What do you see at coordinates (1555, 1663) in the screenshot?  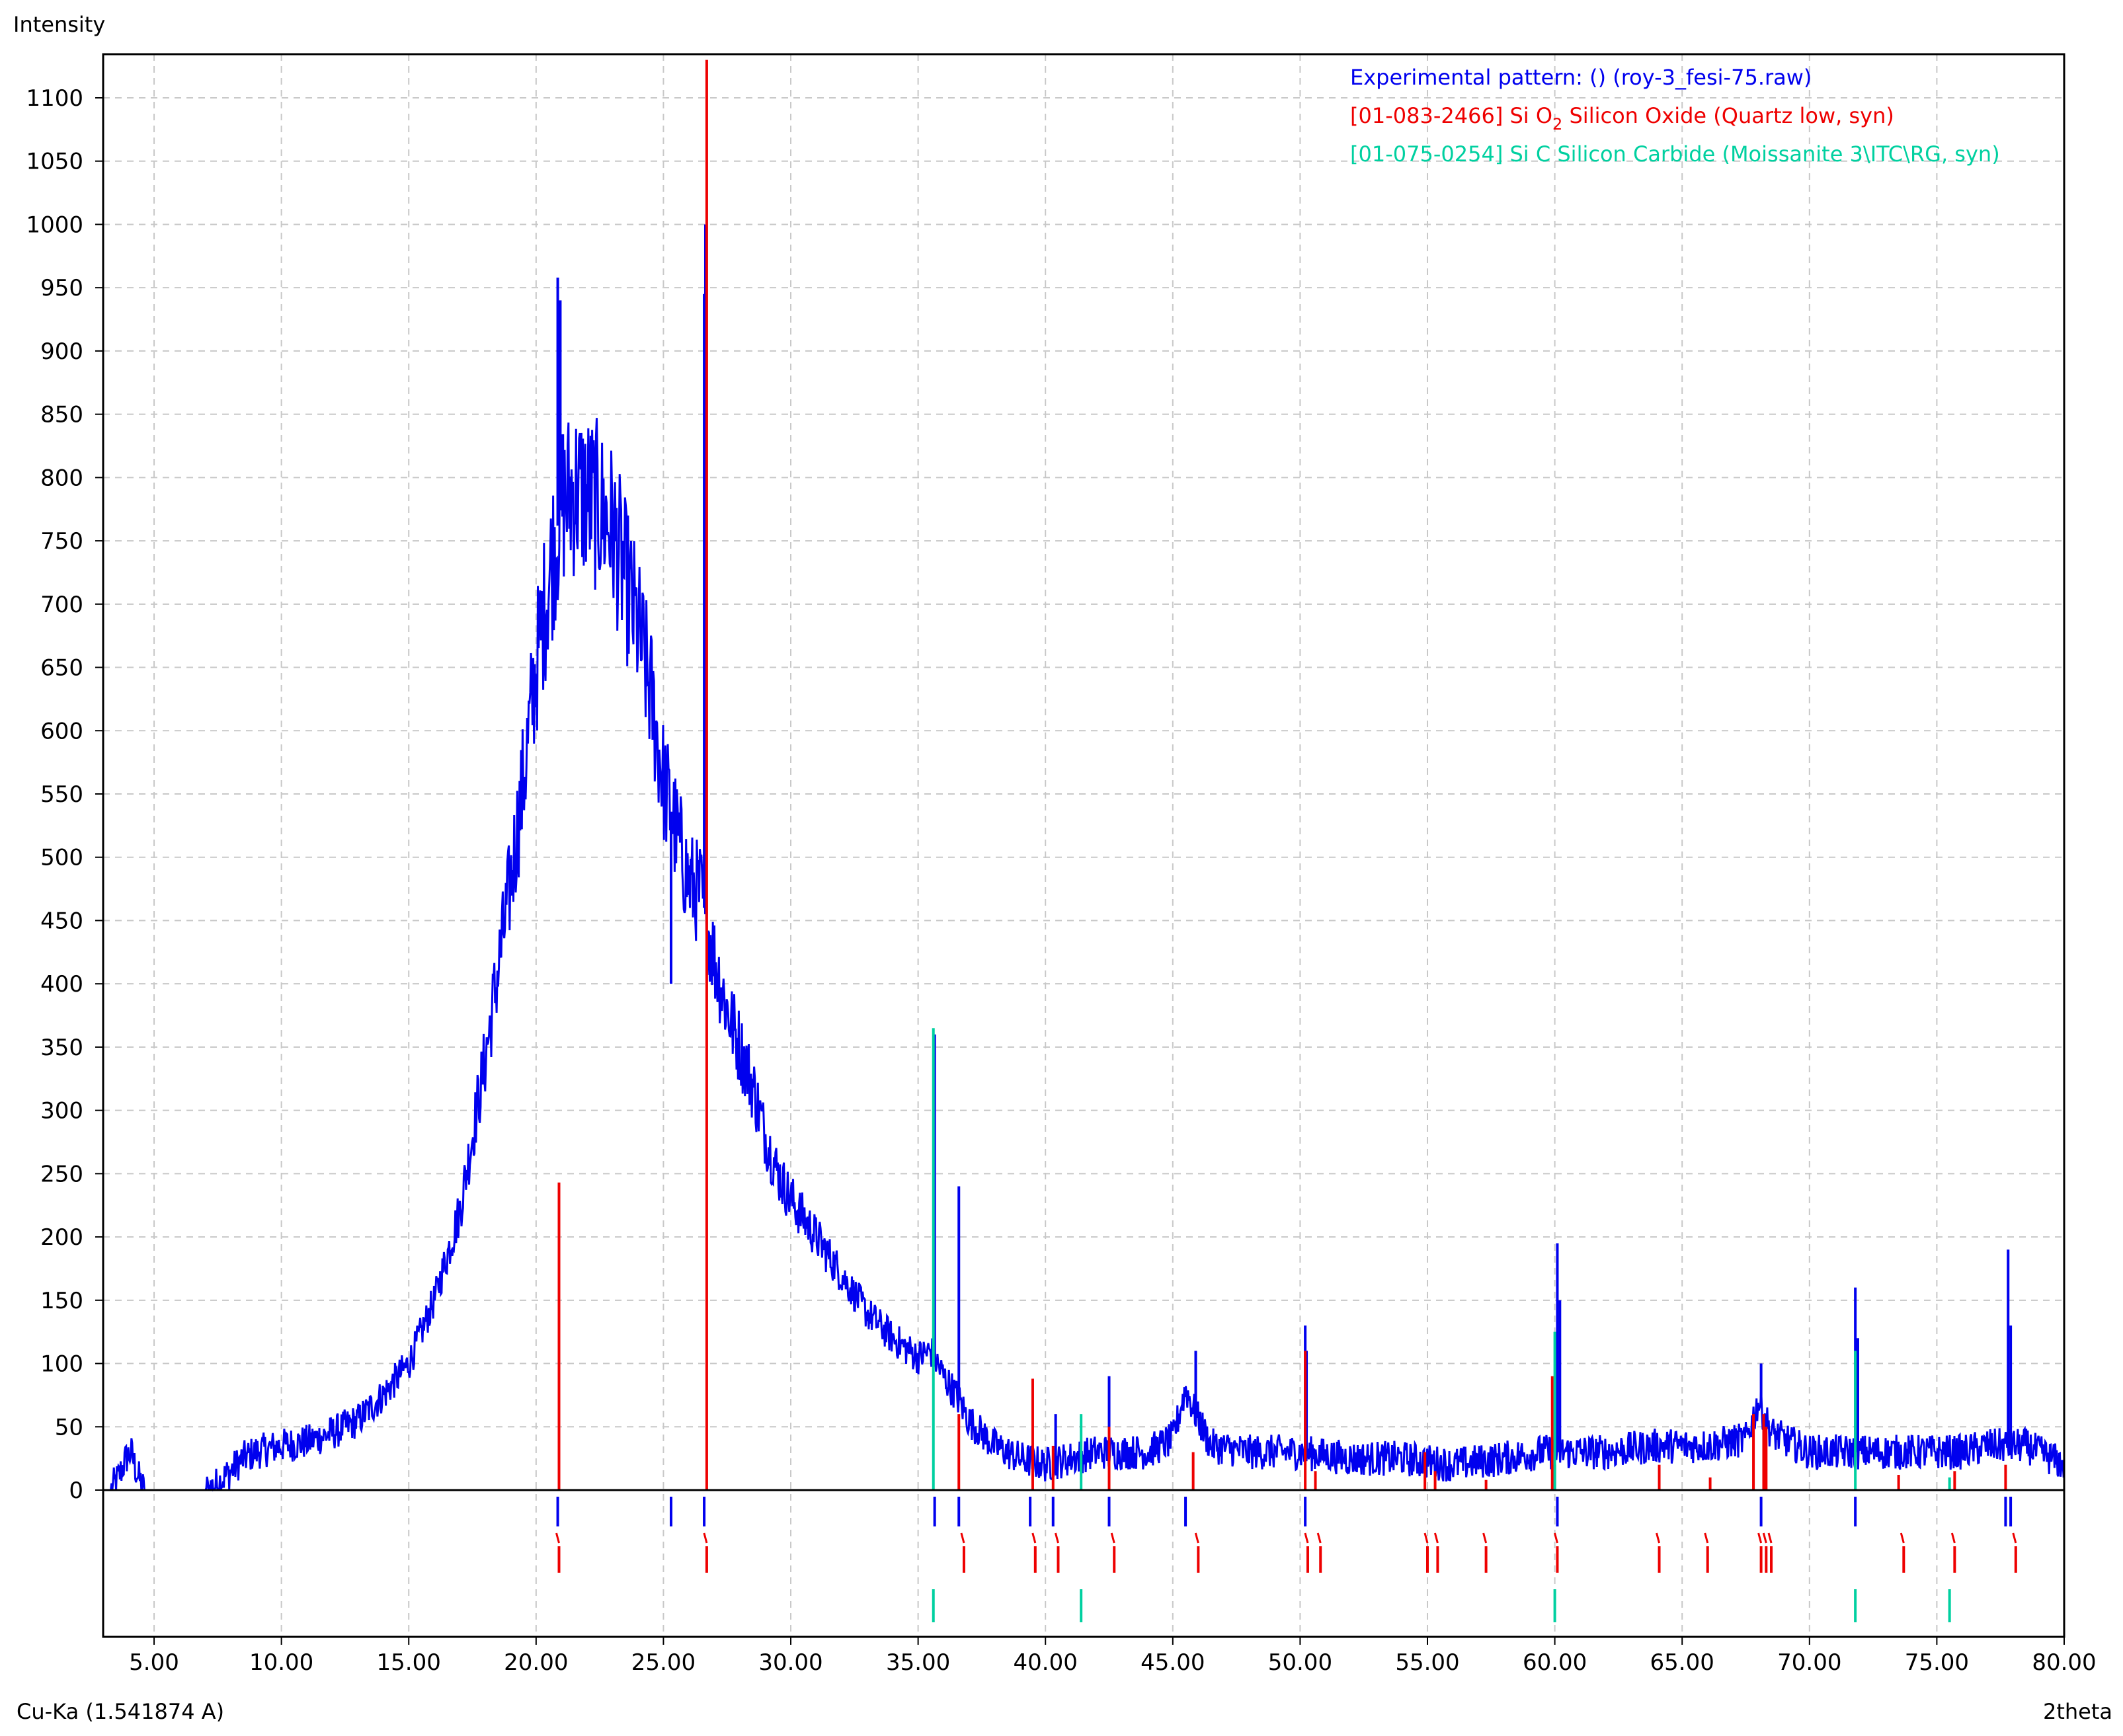 I see `x-tick-label: 60.00` at bounding box center [1555, 1663].